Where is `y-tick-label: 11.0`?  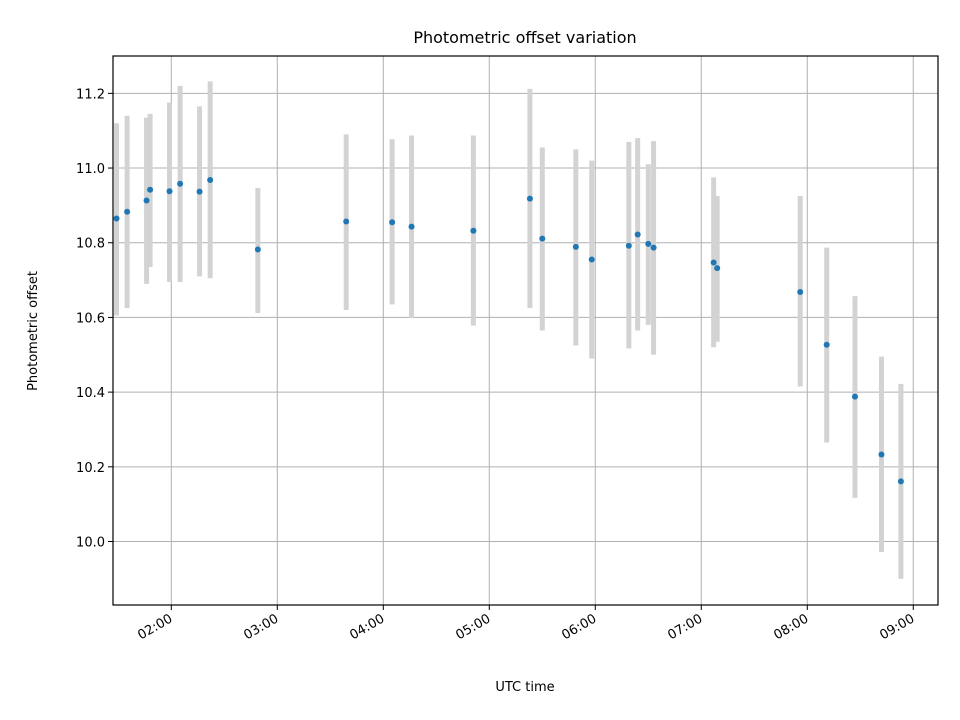
y-tick-label: 11.0 is located at coordinates (90, 169).